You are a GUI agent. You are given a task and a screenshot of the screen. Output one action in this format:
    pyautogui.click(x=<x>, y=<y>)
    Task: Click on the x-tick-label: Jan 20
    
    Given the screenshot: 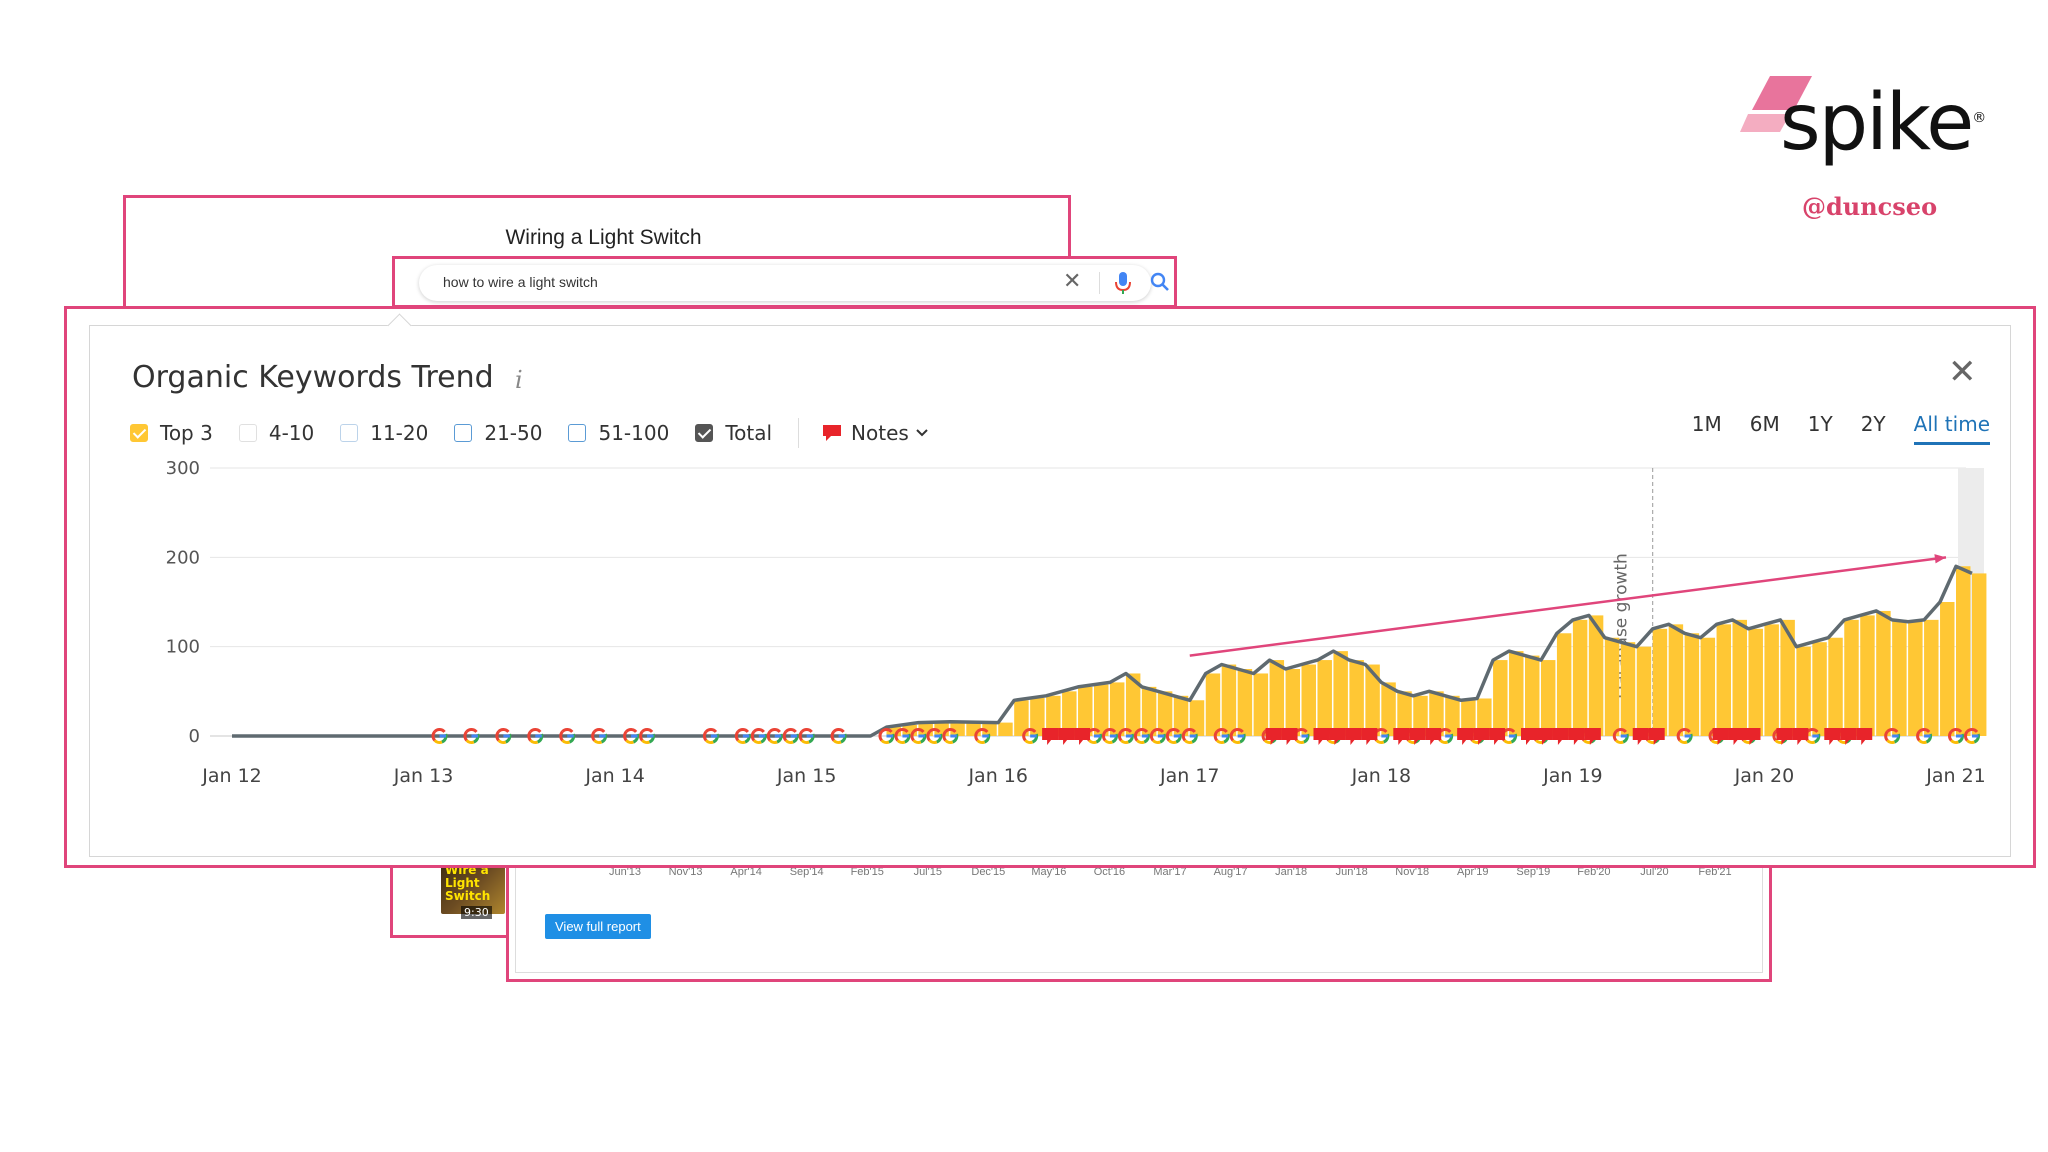 What is the action you would take?
    pyautogui.click(x=1764, y=776)
    